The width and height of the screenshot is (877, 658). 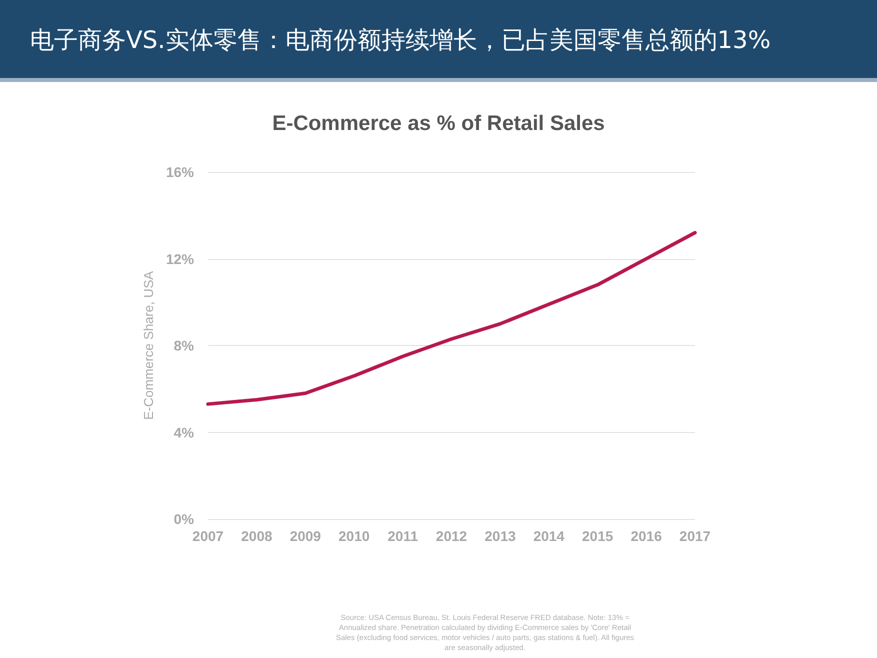 I want to click on x-tick-label: 2017, so click(x=695, y=536).